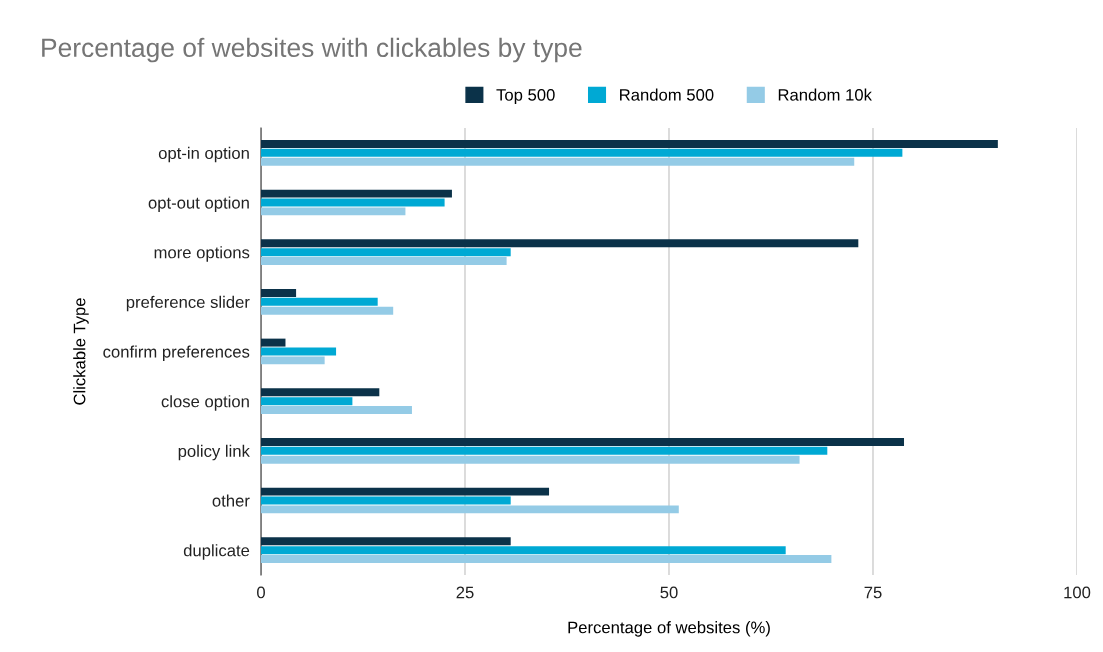  I want to click on y-axis-title: Clickable Type, so click(81, 351).